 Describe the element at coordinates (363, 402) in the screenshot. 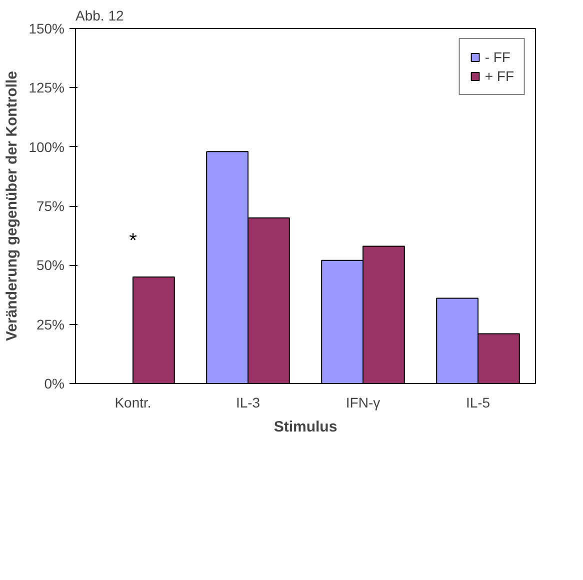

I see `x-tick-label: IFN-γ` at that location.